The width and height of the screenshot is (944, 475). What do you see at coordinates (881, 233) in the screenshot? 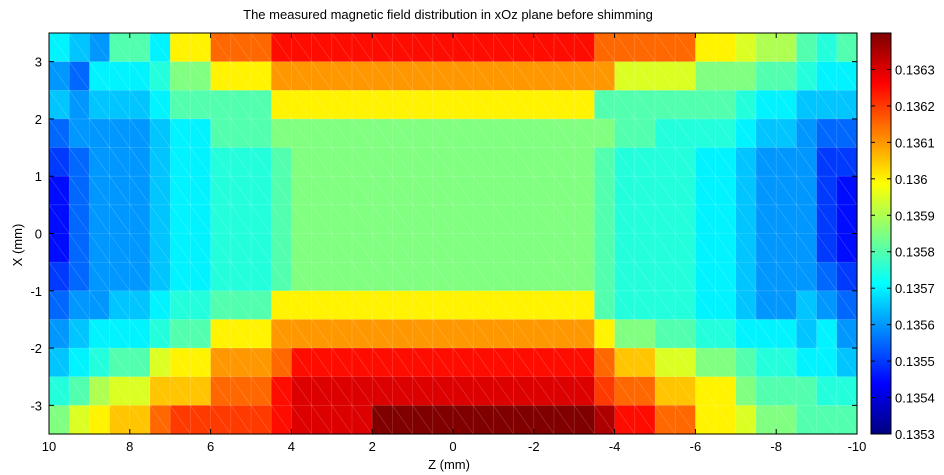
I see `colorbar-gradient` at bounding box center [881, 233].